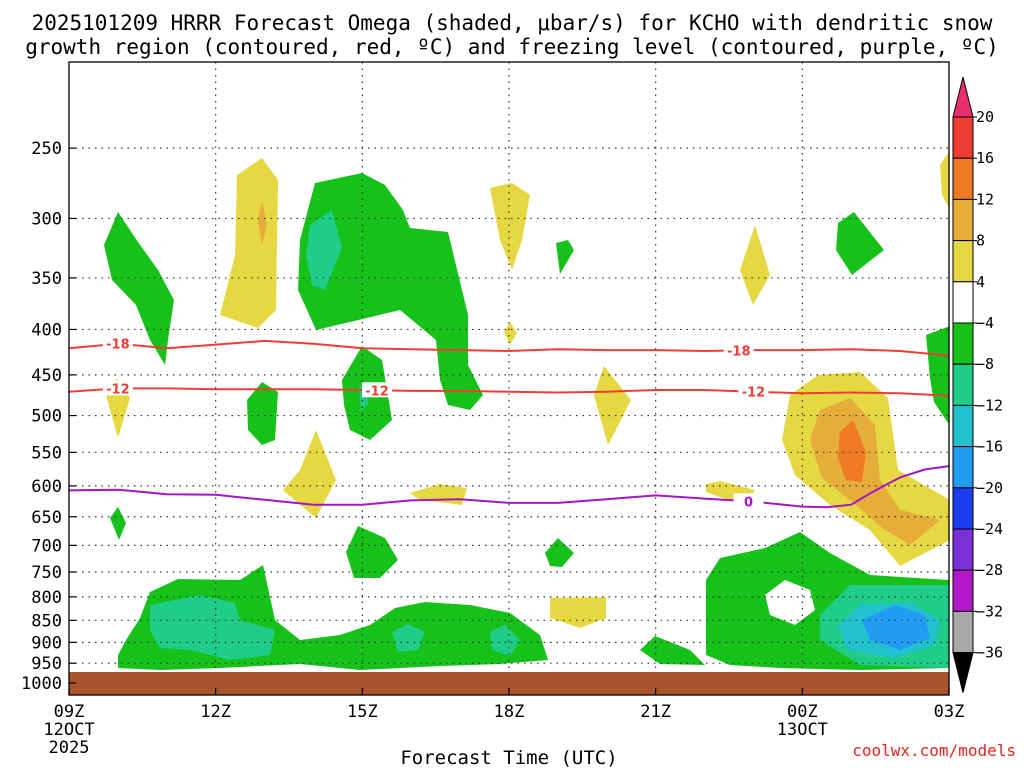  Describe the element at coordinates (802, 712) in the screenshot. I see `x-tick-label: 00Z` at that location.